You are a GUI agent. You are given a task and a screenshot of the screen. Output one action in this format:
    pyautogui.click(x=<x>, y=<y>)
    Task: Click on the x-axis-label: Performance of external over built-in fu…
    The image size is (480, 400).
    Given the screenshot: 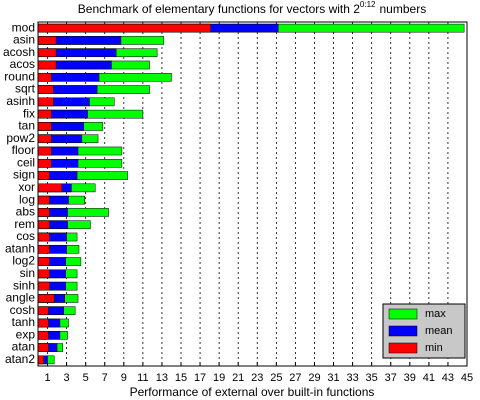 What is the action you would take?
    pyautogui.click(x=252, y=392)
    